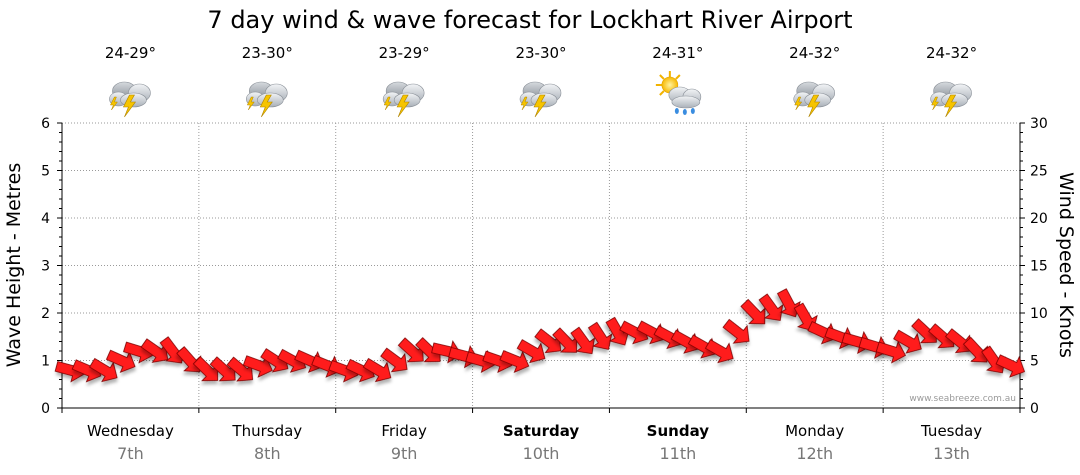  Describe the element at coordinates (45, 362) in the screenshot. I see `left-tick-label: 1` at that location.